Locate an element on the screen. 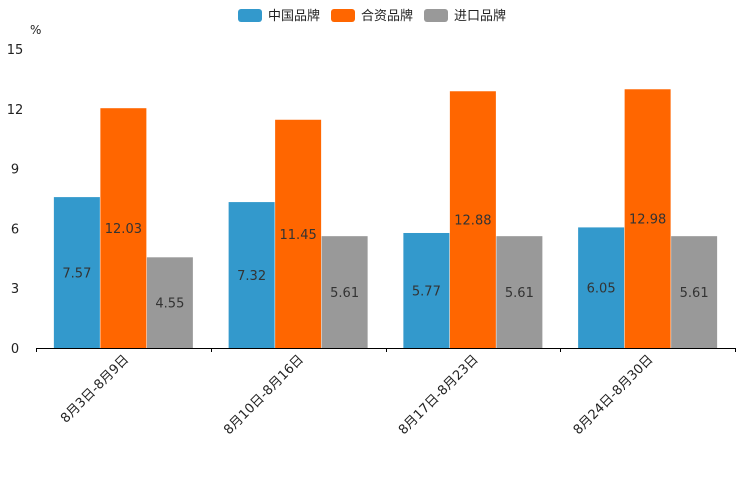  x-tick-label: 8月10日-8月16日 is located at coordinates (264, 395).